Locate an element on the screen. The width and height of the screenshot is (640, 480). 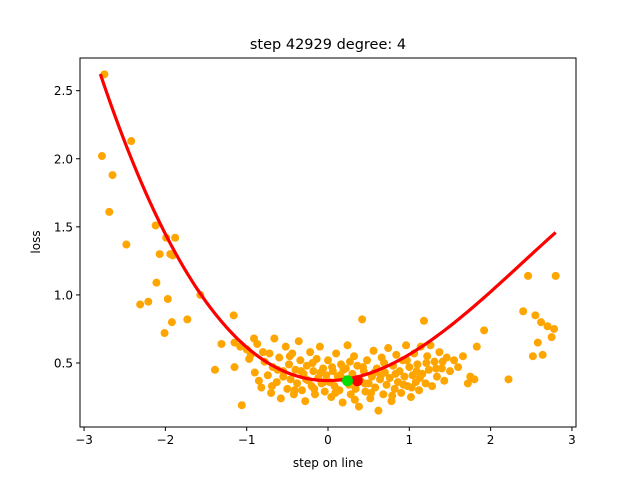
x-tick-label: 1 is located at coordinates (409, 440).